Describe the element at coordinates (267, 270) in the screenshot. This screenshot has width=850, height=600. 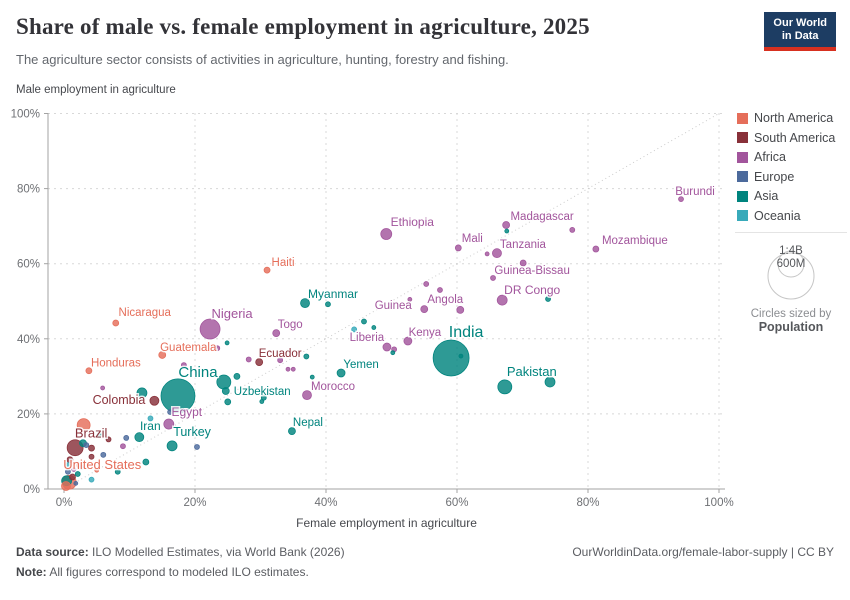
I see `scatter-point-haiti` at that location.